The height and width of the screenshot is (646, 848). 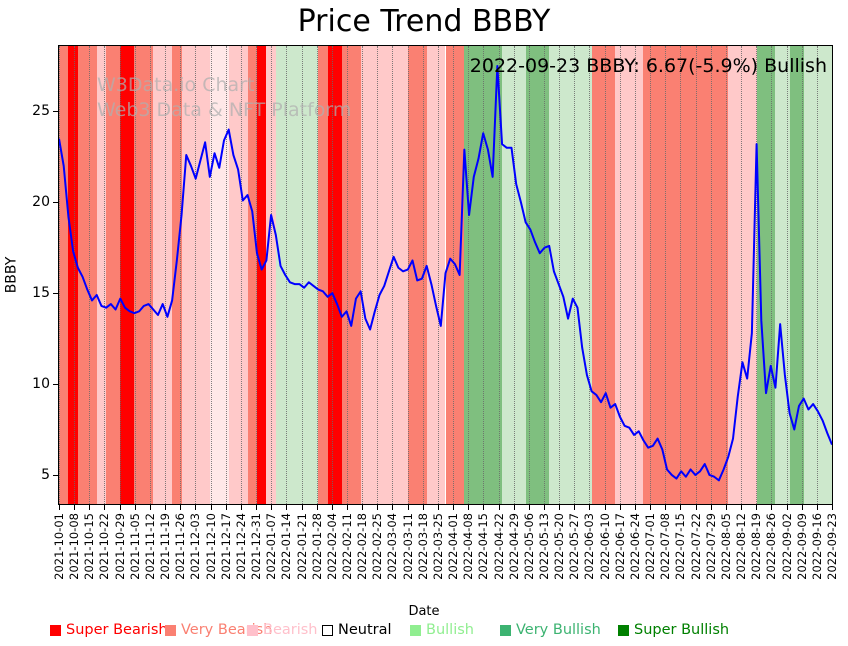 I want to click on x-tick-label: 2021-12-10, so click(x=210, y=546).